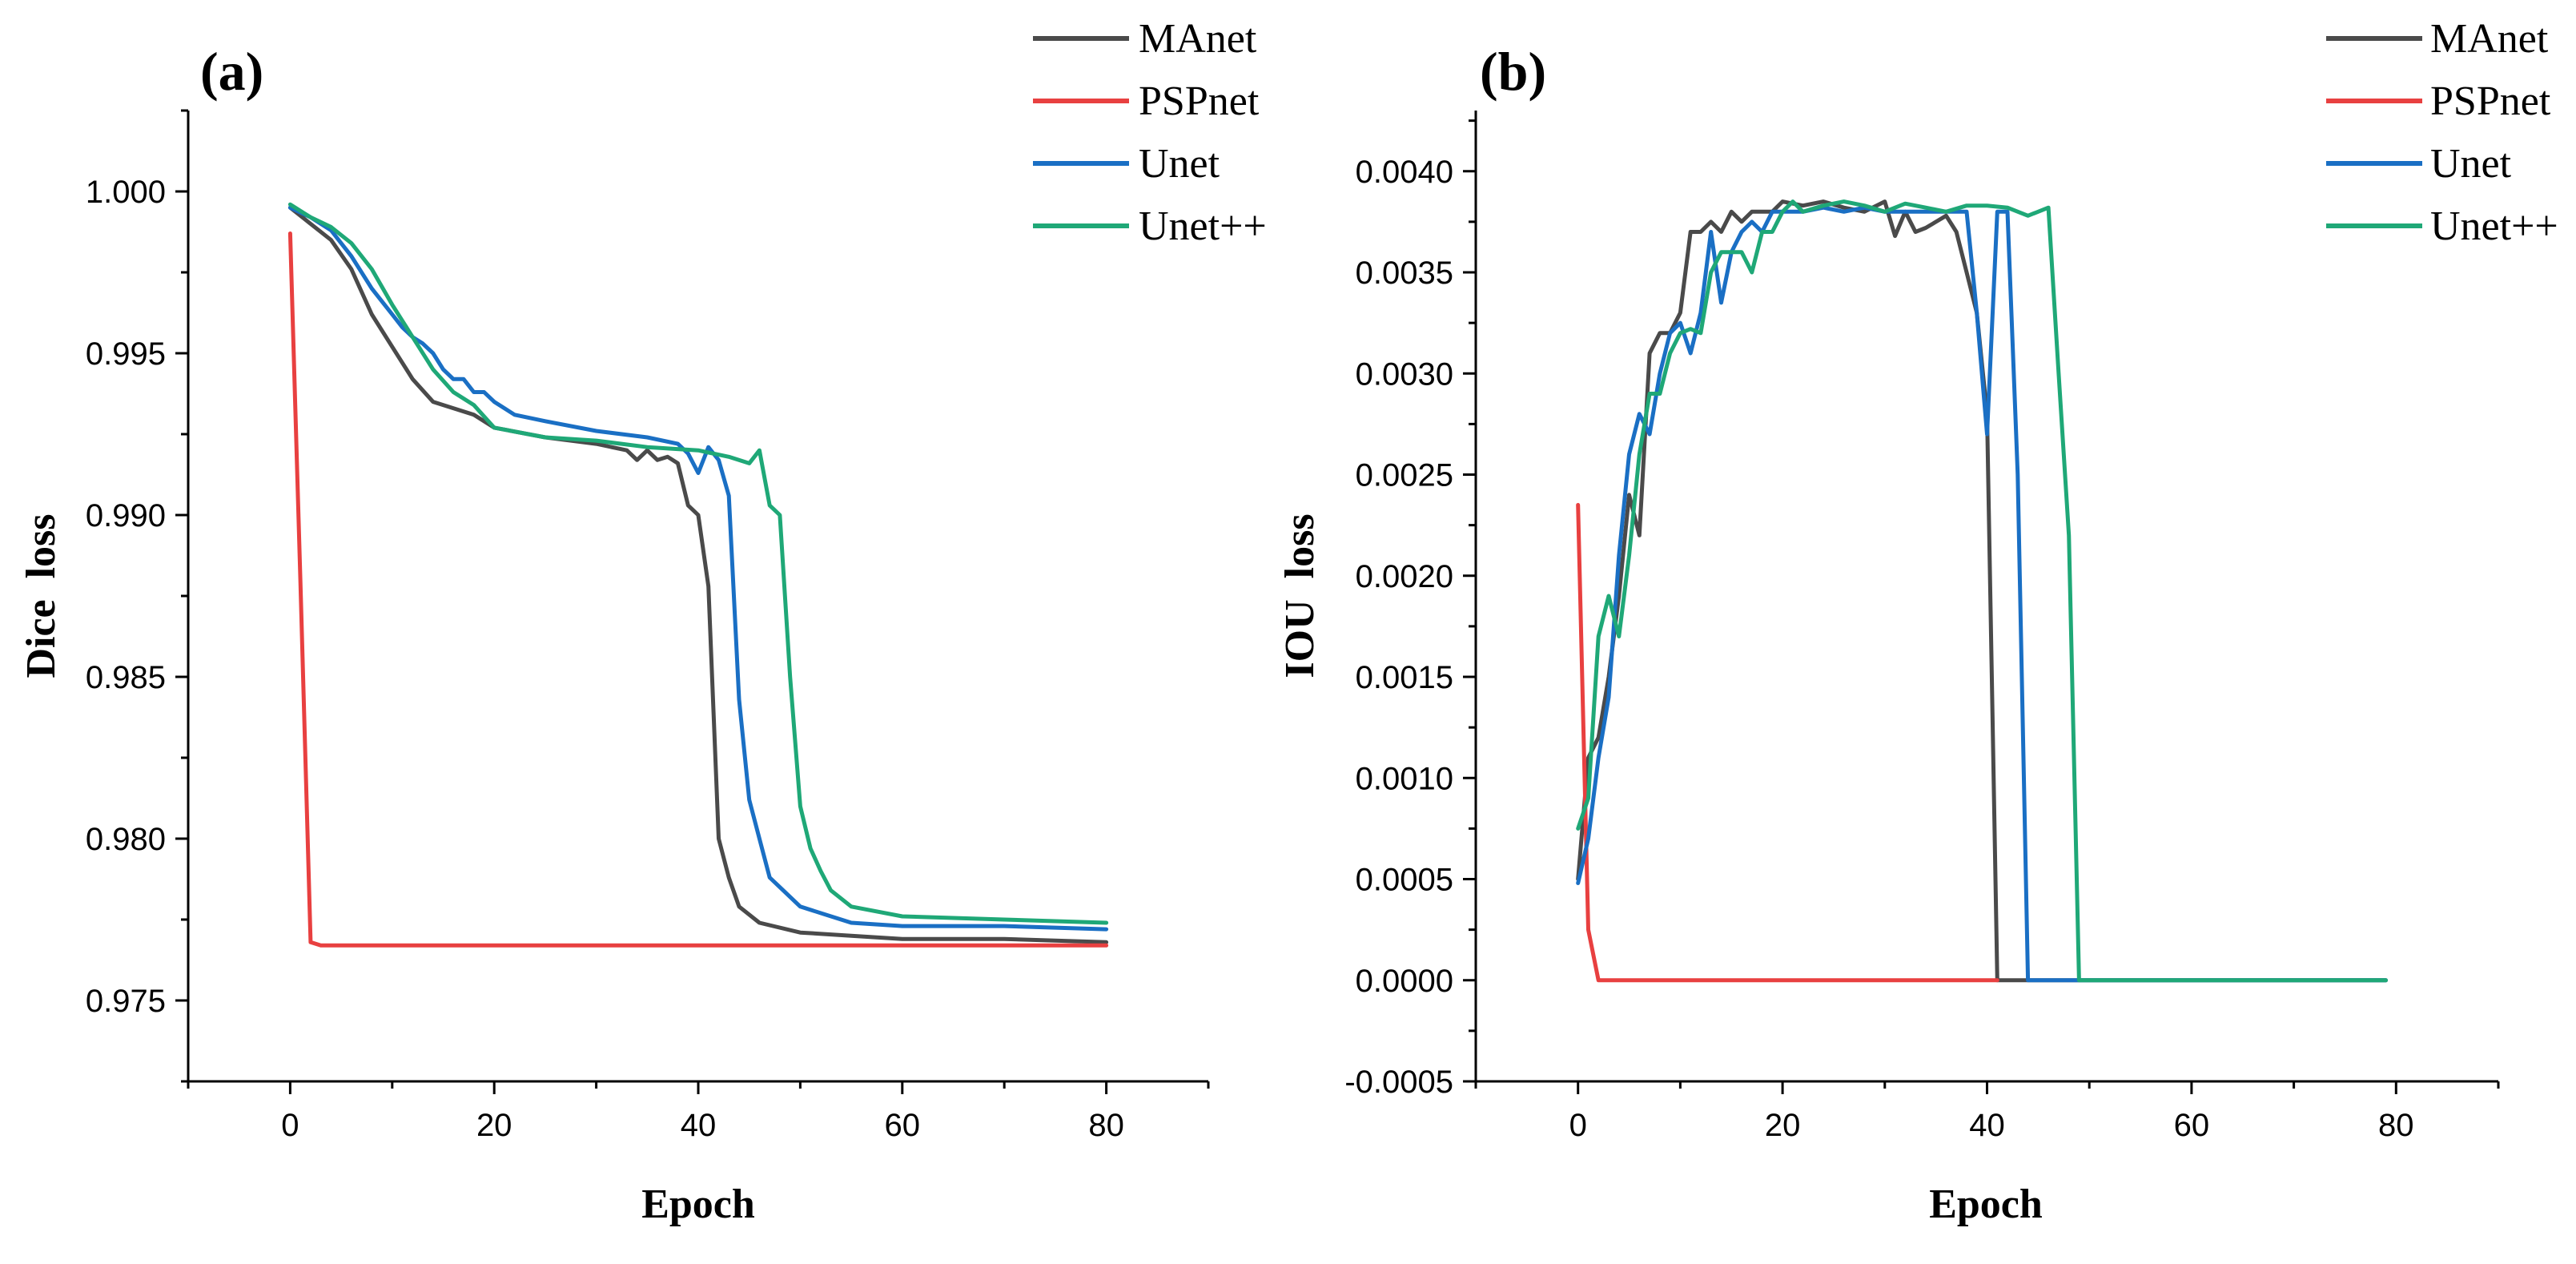 The width and height of the screenshot is (2576, 1264). What do you see at coordinates (41, 595) in the screenshot?
I see `y-axis-title: Dice loss` at bounding box center [41, 595].